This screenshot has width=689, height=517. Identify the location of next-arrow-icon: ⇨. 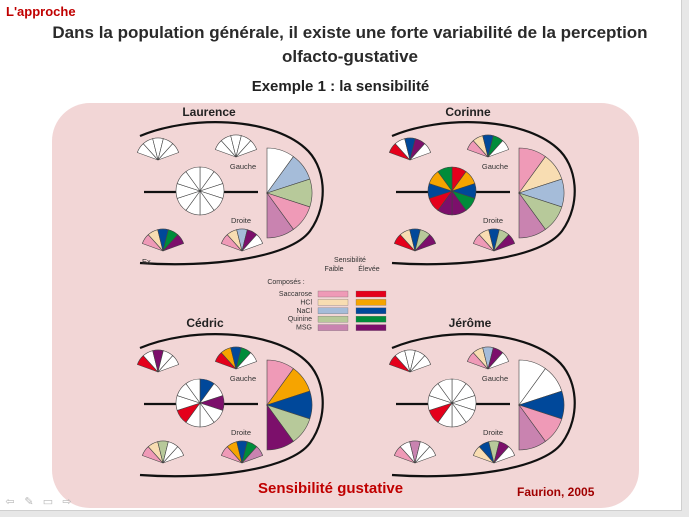
(67, 502).